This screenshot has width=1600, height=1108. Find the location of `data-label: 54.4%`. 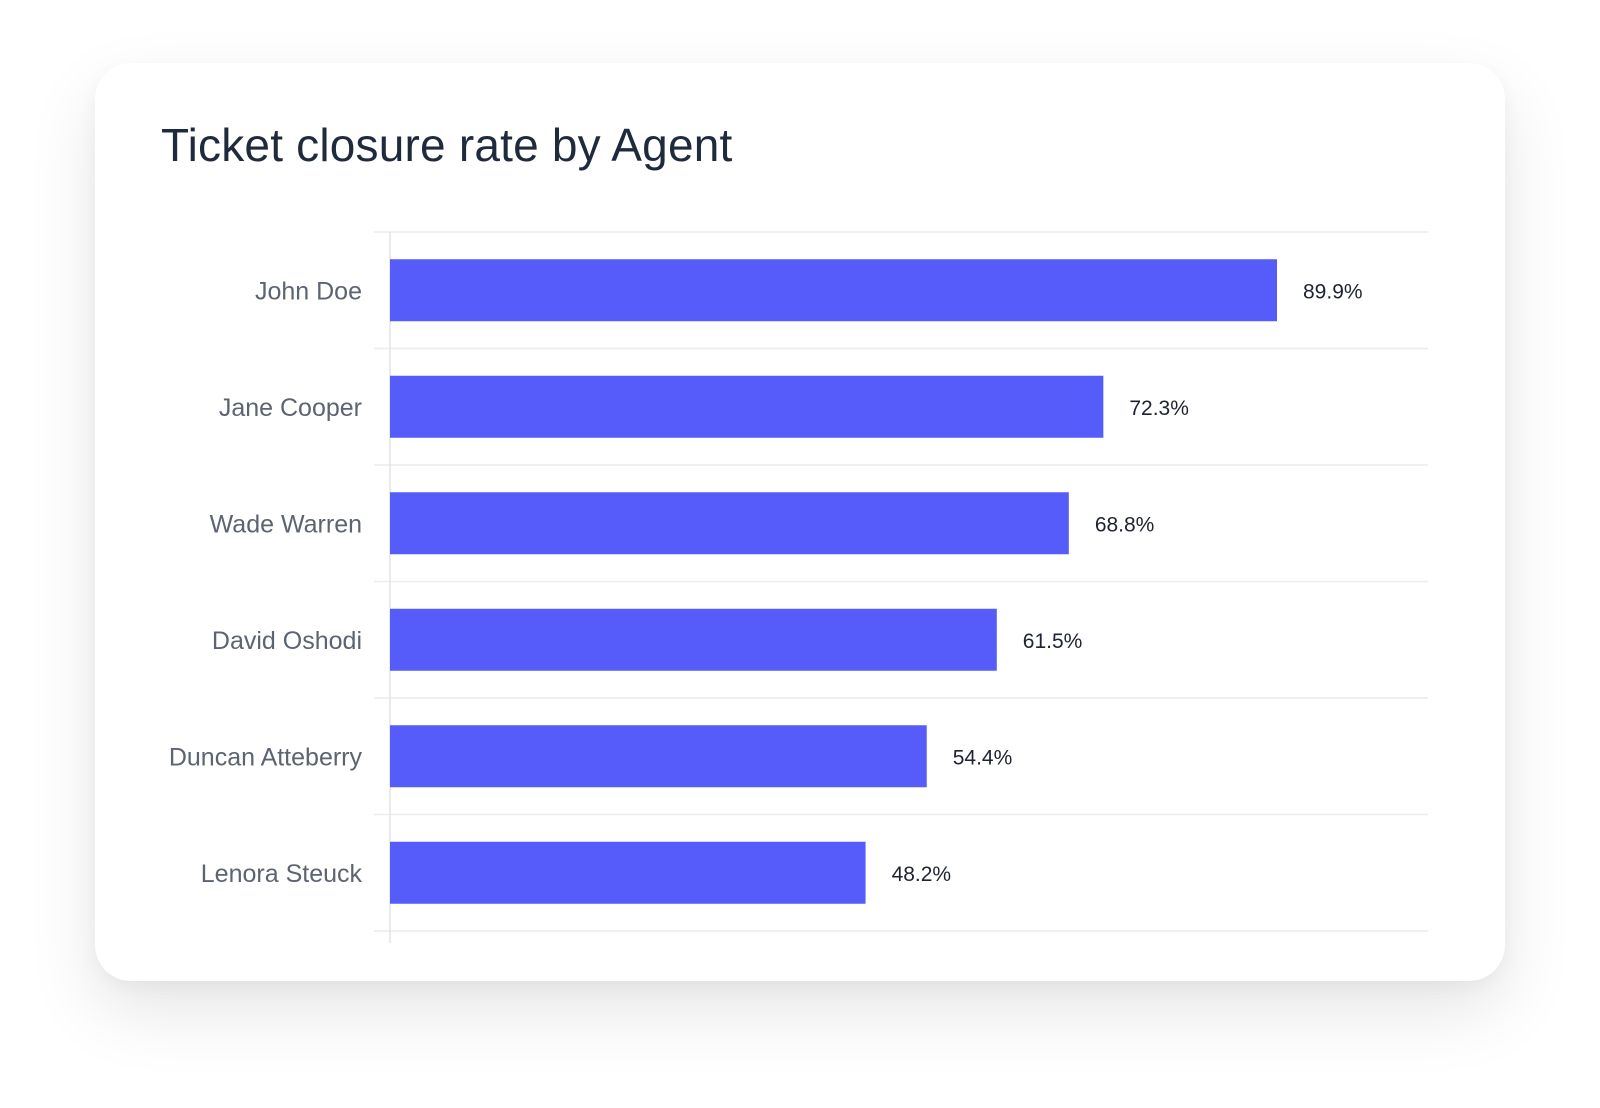

data-label: 54.4% is located at coordinates (983, 757).